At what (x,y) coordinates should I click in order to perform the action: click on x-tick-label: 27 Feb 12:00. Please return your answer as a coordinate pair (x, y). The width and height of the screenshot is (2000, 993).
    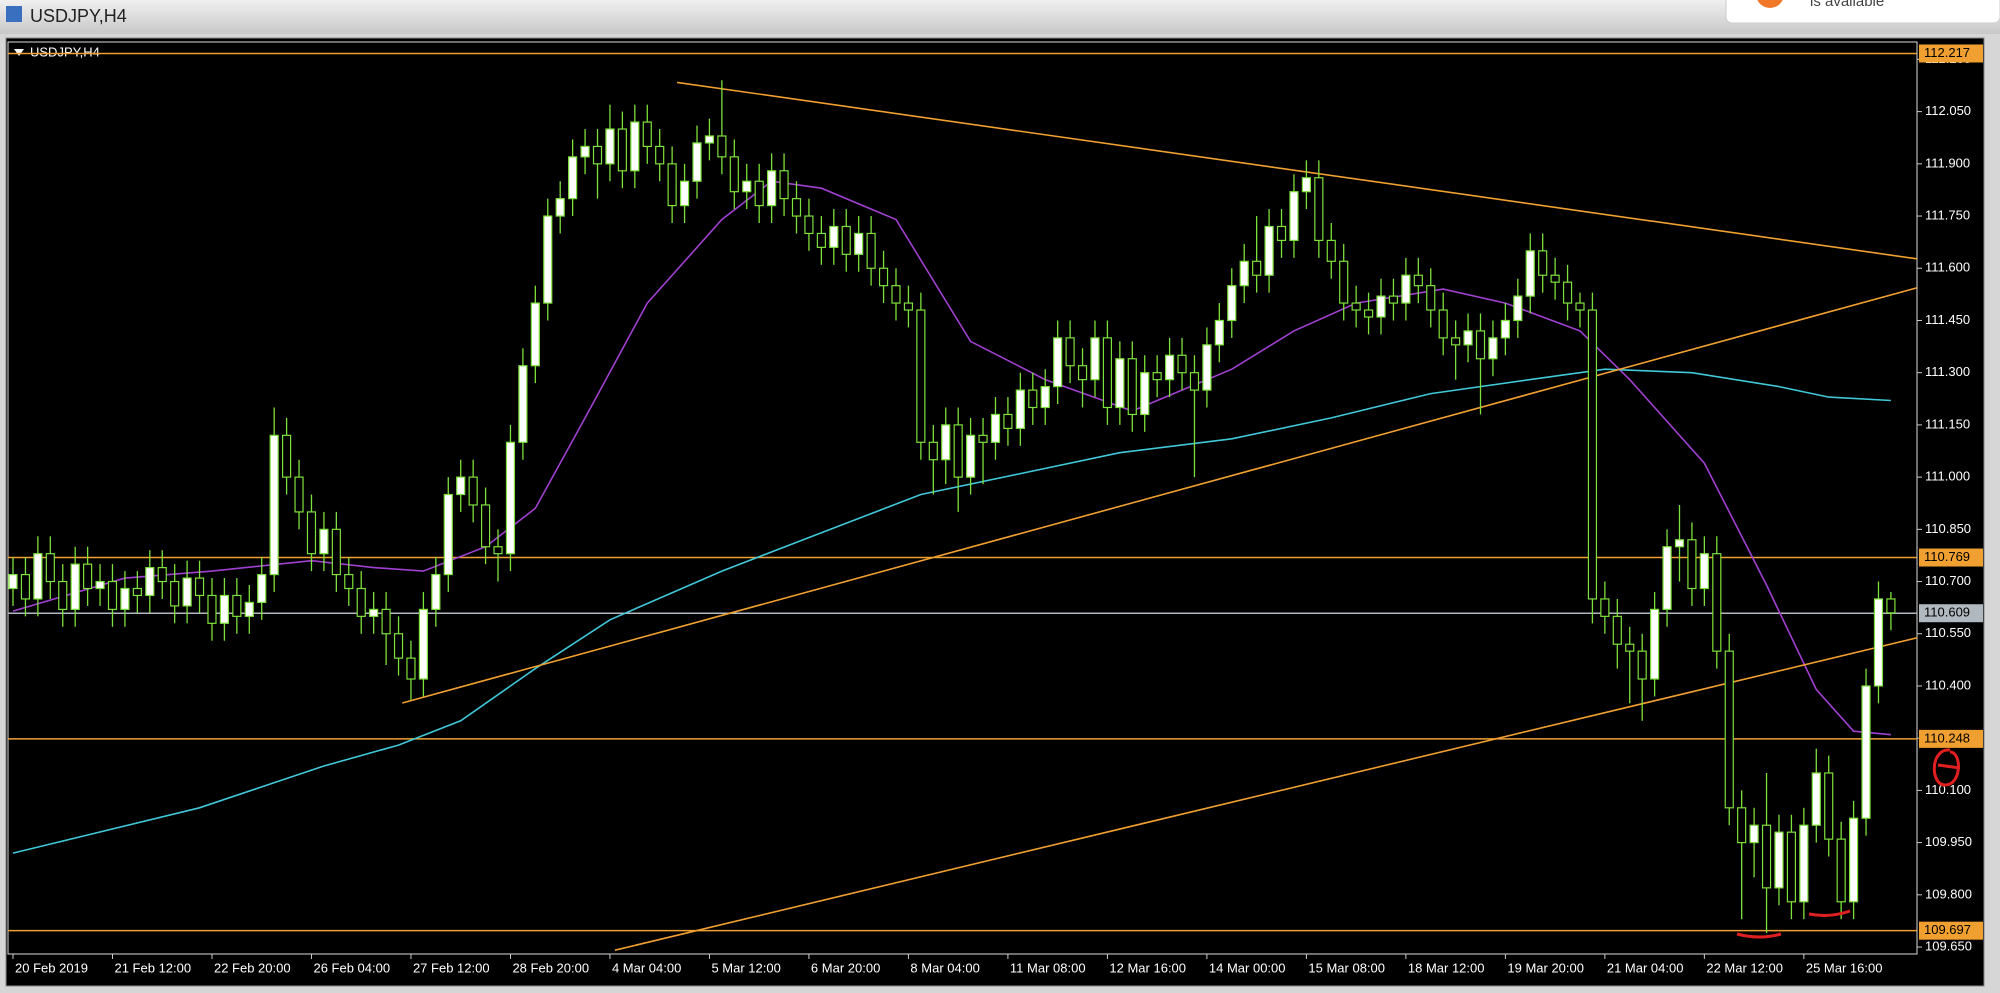
    Looking at the image, I should click on (451, 967).